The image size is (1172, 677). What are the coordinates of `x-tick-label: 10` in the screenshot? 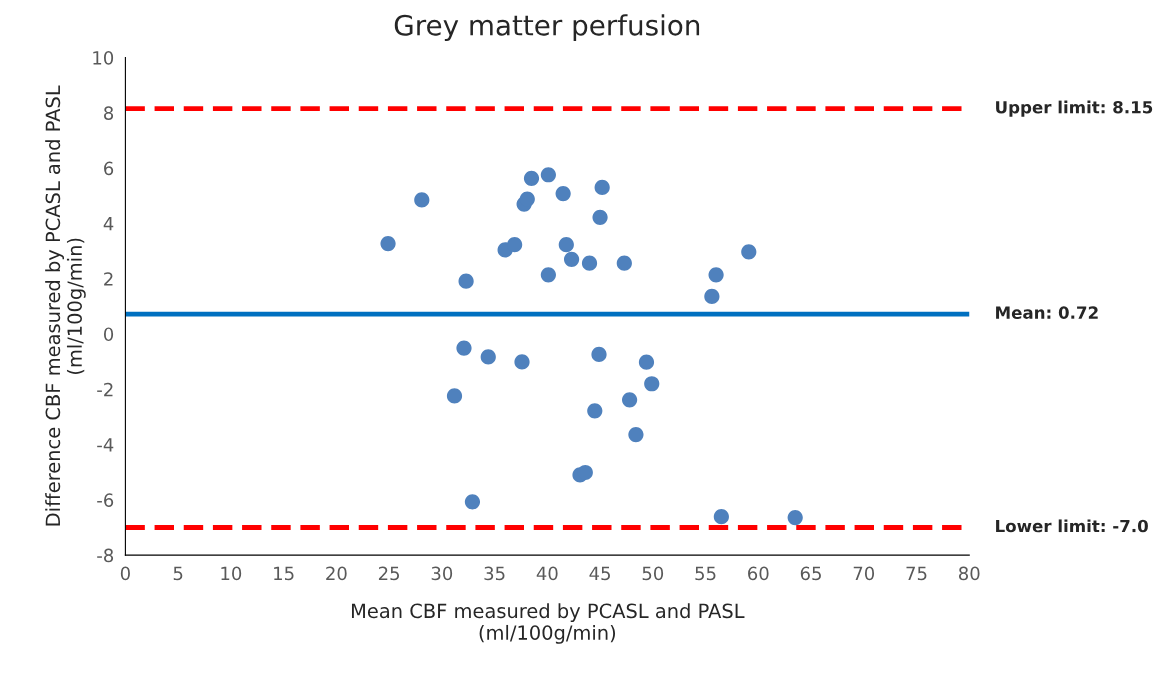 It's located at (231, 573).